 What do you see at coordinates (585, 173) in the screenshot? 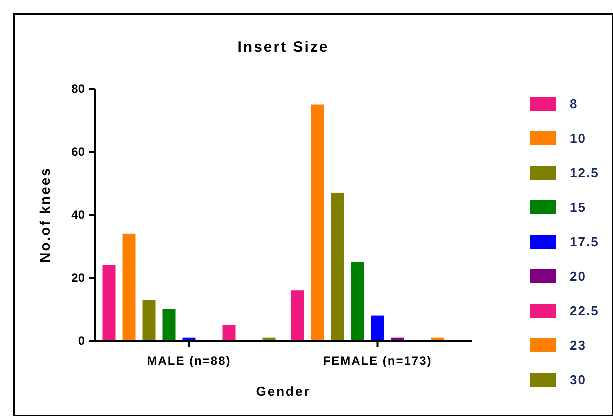
I see `legend-label: 12.5` at bounding box center [585, 173].